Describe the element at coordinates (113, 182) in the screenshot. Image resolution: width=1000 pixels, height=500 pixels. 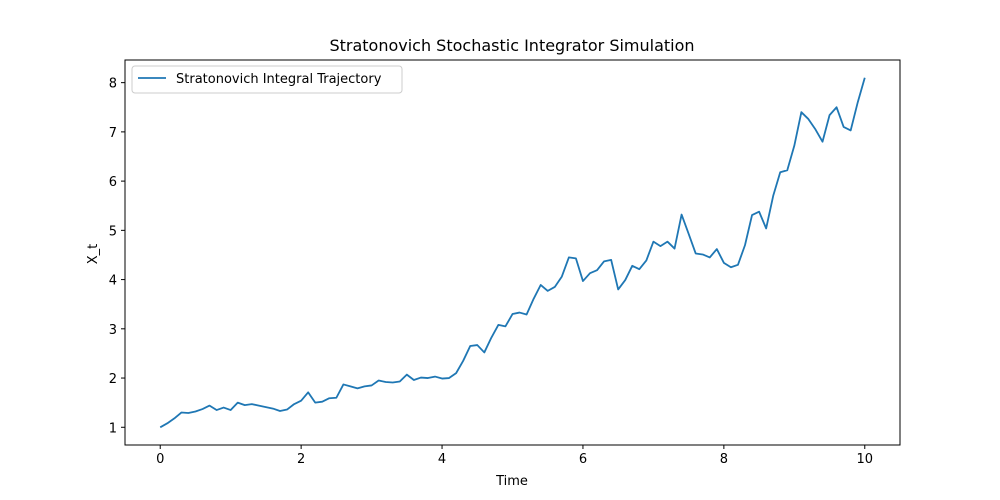
I see `y-tick-label: 6` at that location.